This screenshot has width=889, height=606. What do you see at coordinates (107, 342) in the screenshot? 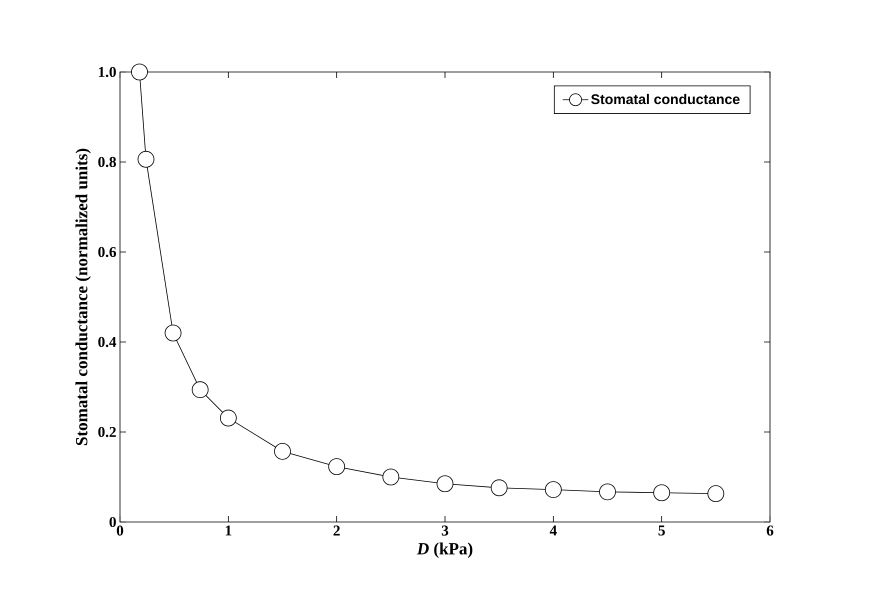
I see `y-tick-label: 0.4` at bounding box center [107, 342].